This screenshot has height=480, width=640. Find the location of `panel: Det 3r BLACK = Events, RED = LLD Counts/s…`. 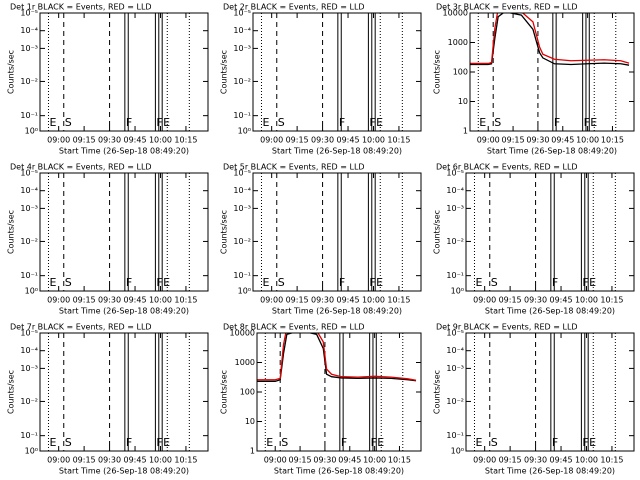

panel: Det 3r BLACK = Events, RED = LLD Counts/s… is located at coordinates (534, 79).